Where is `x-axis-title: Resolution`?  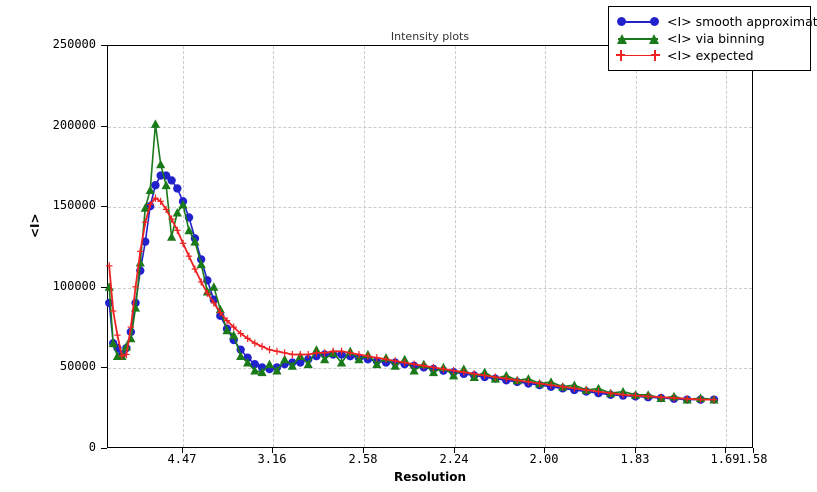 x-axis-title: Resolution is located at coordinates (430, 477).